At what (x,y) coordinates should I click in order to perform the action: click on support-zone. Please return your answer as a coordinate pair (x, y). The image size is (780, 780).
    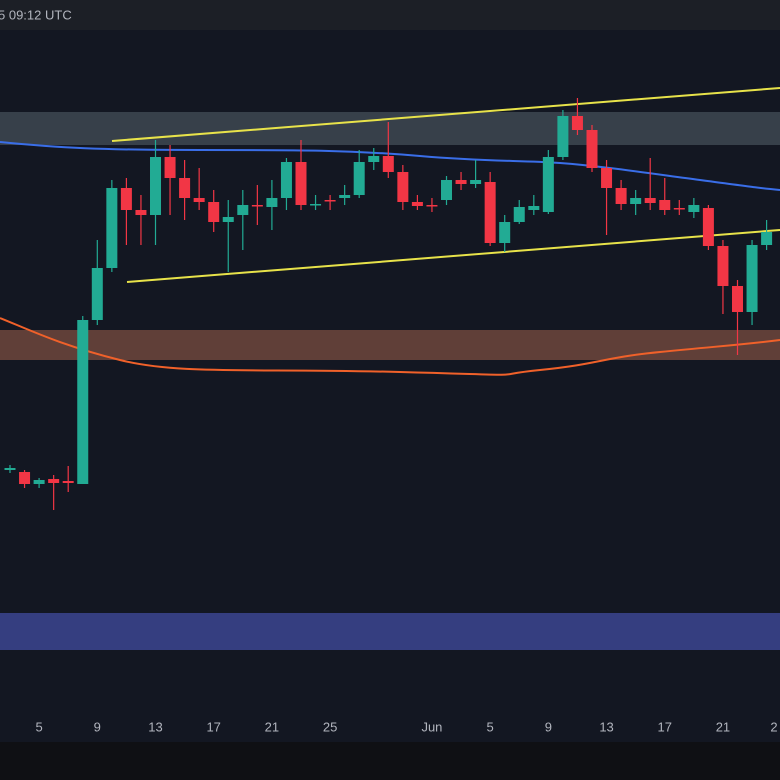
    Looking at the image, I should click on (390, 345).